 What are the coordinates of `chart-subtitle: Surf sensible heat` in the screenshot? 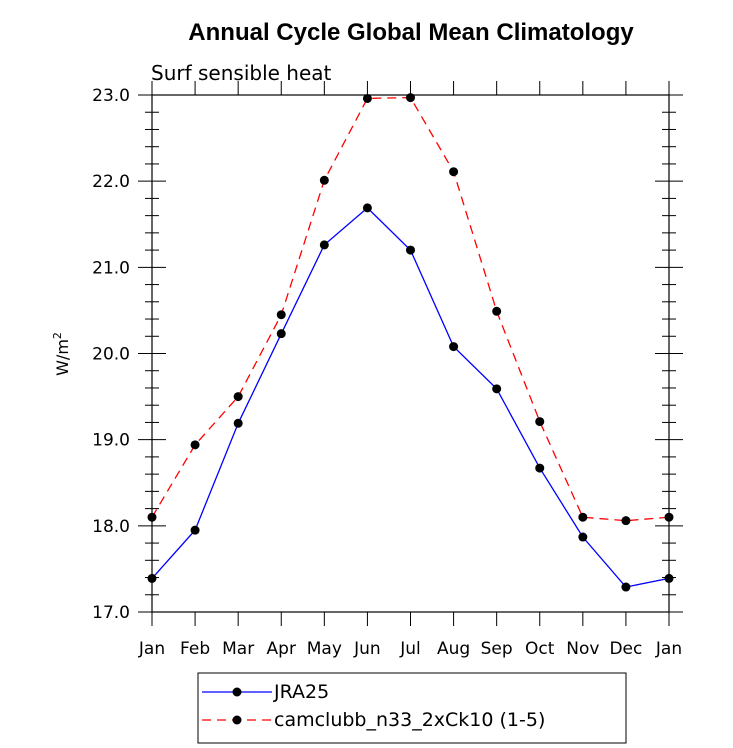 It's located at (241, 73).